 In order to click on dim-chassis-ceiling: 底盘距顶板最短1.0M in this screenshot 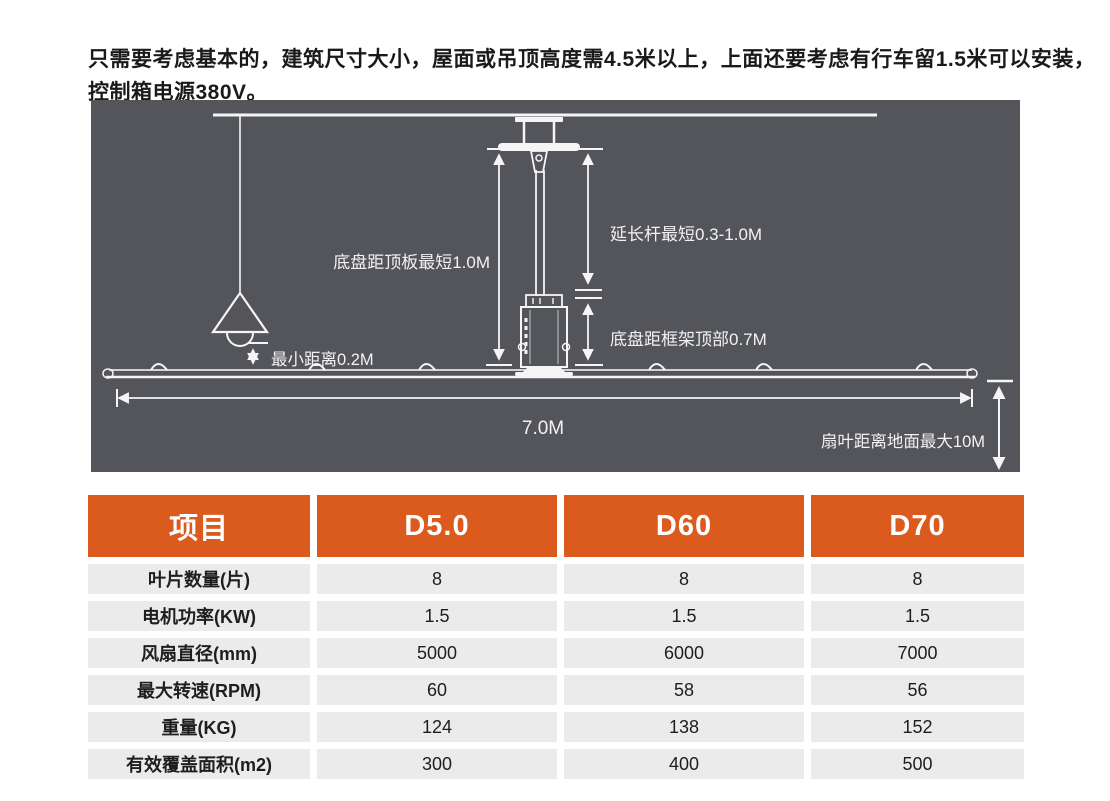, I will do `click(422, 257)`.